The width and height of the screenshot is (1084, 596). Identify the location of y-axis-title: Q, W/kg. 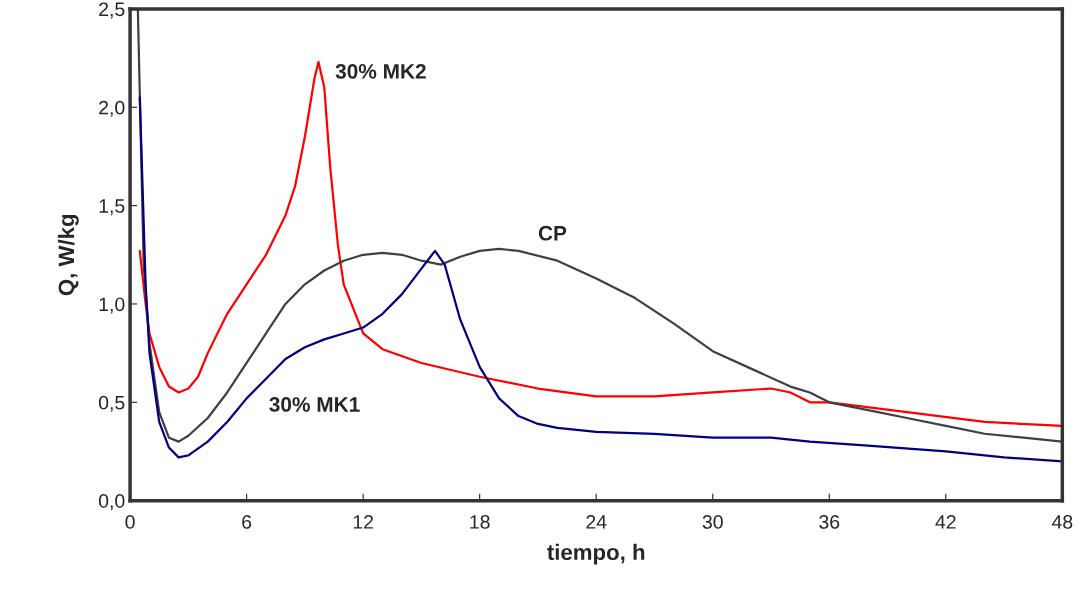
(68, 255).